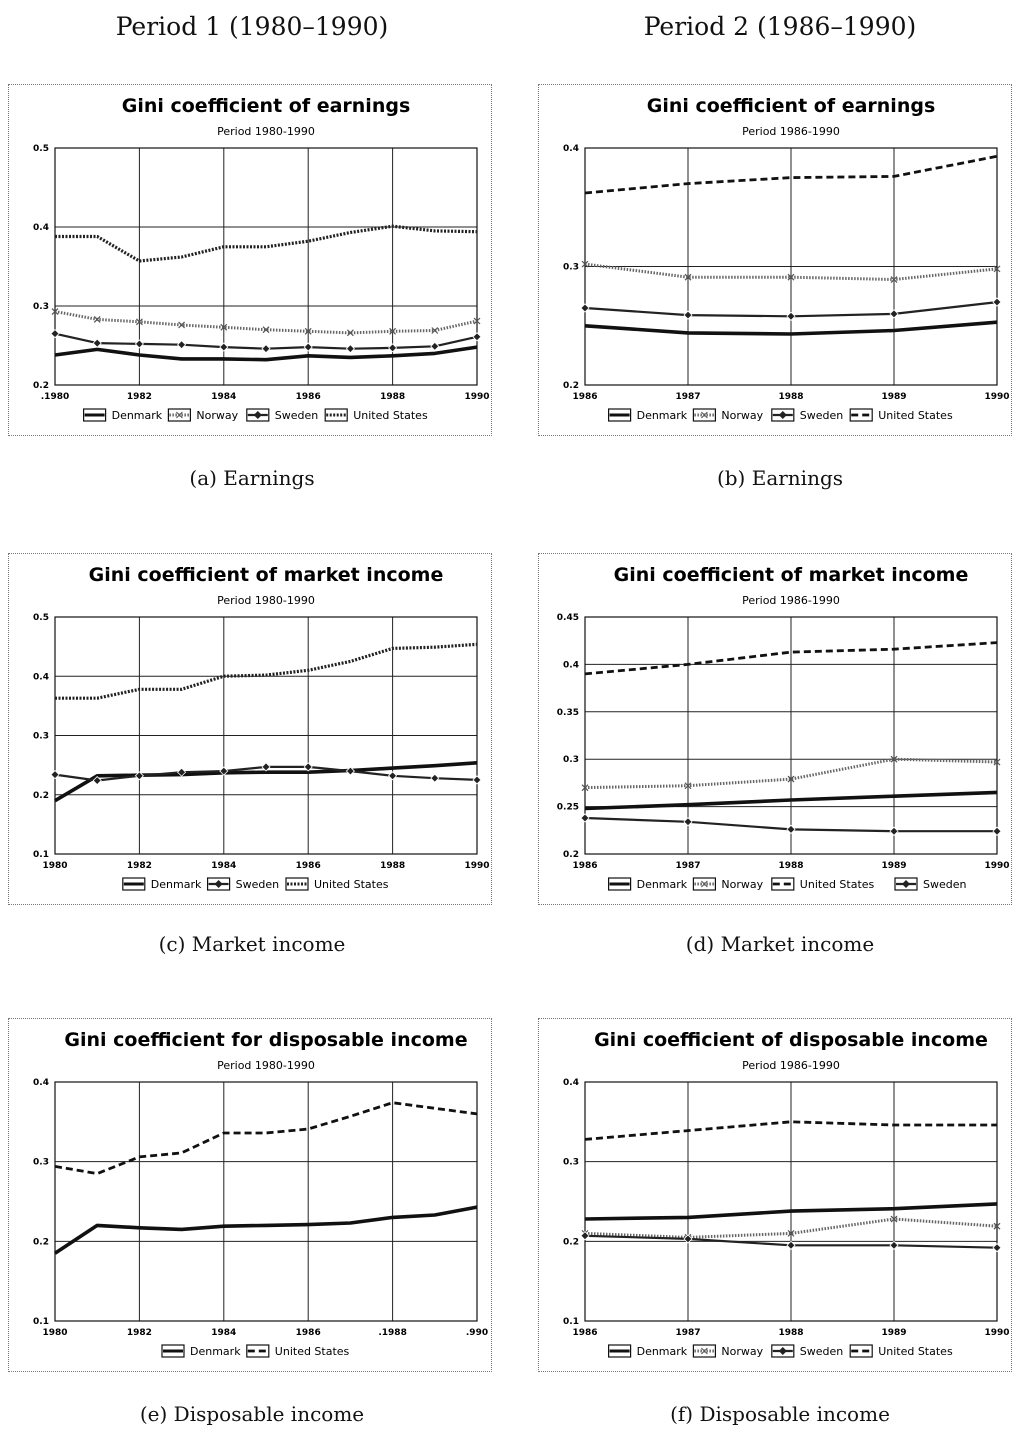  What do you see at coordinates (780, 944) in the screenshot?
I see `caption-d: (d) Market income` at bounding box center [780, 944].